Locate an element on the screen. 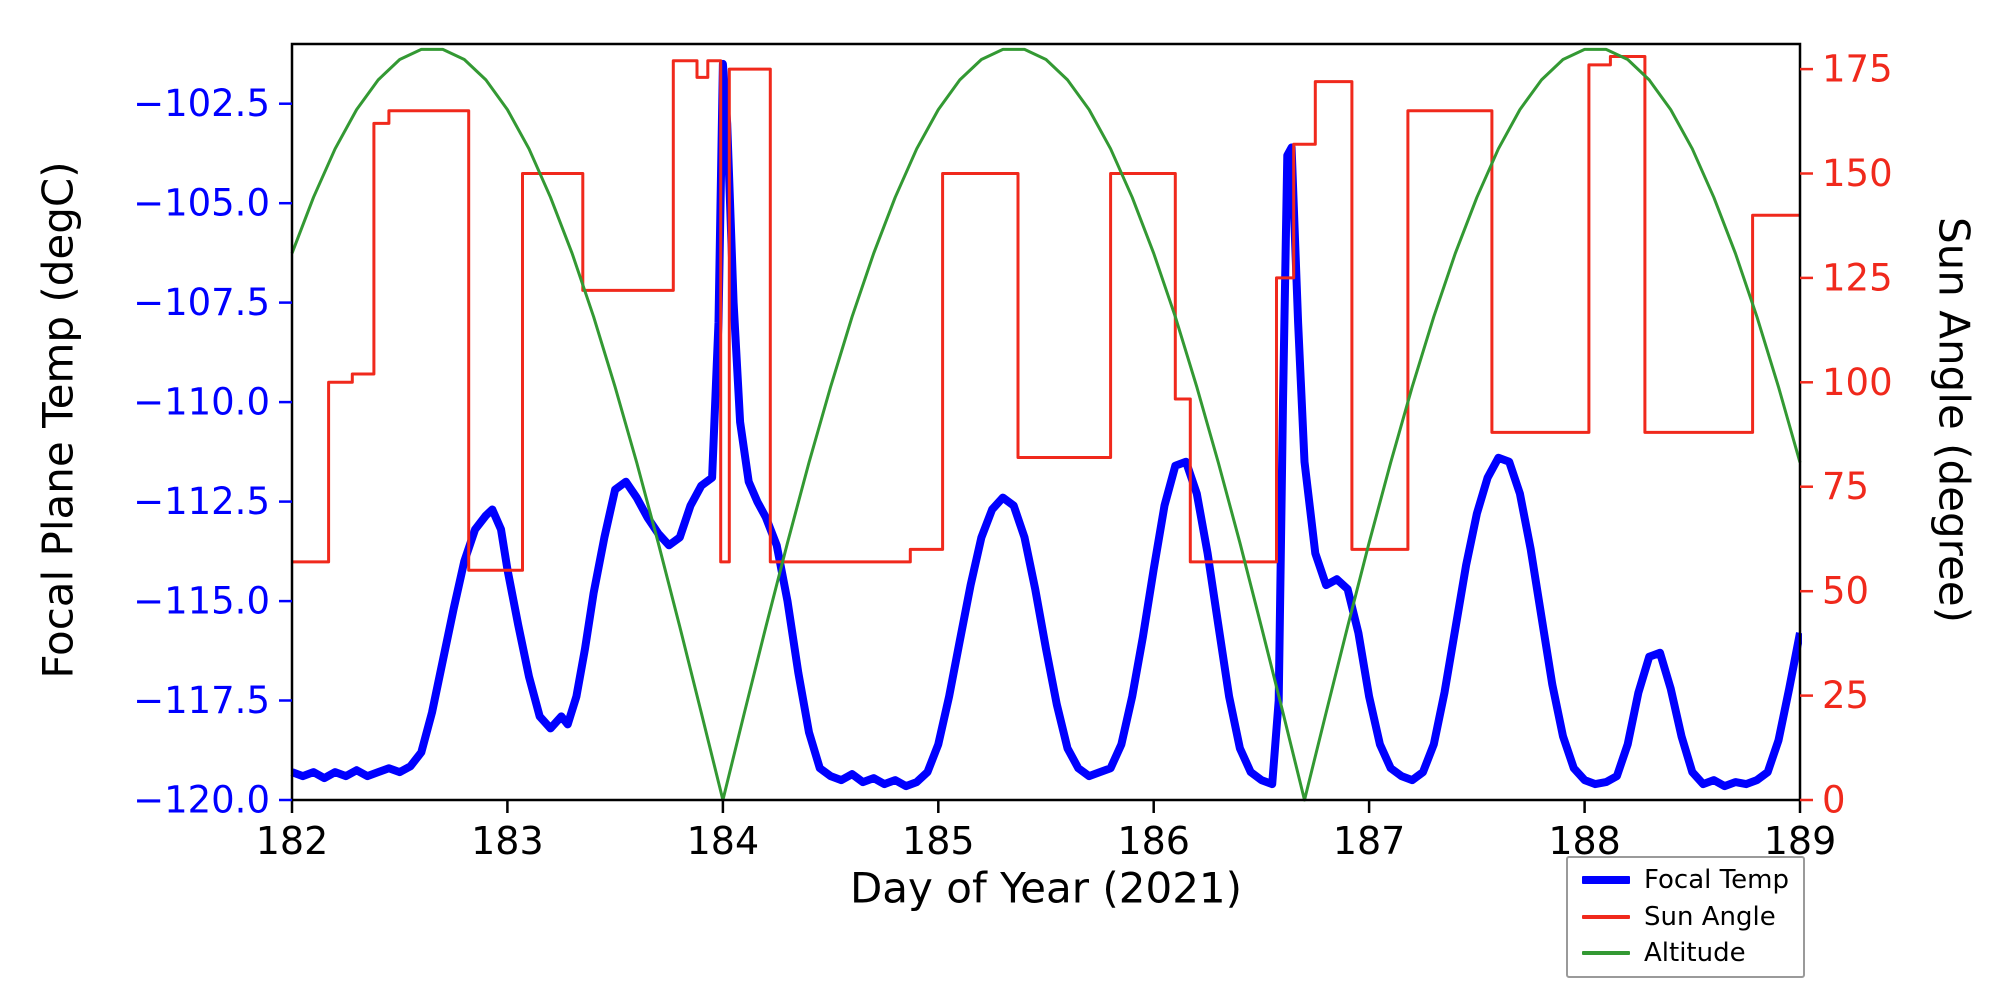  right-tick-label: 125 is located at coordinates (1857, 277).